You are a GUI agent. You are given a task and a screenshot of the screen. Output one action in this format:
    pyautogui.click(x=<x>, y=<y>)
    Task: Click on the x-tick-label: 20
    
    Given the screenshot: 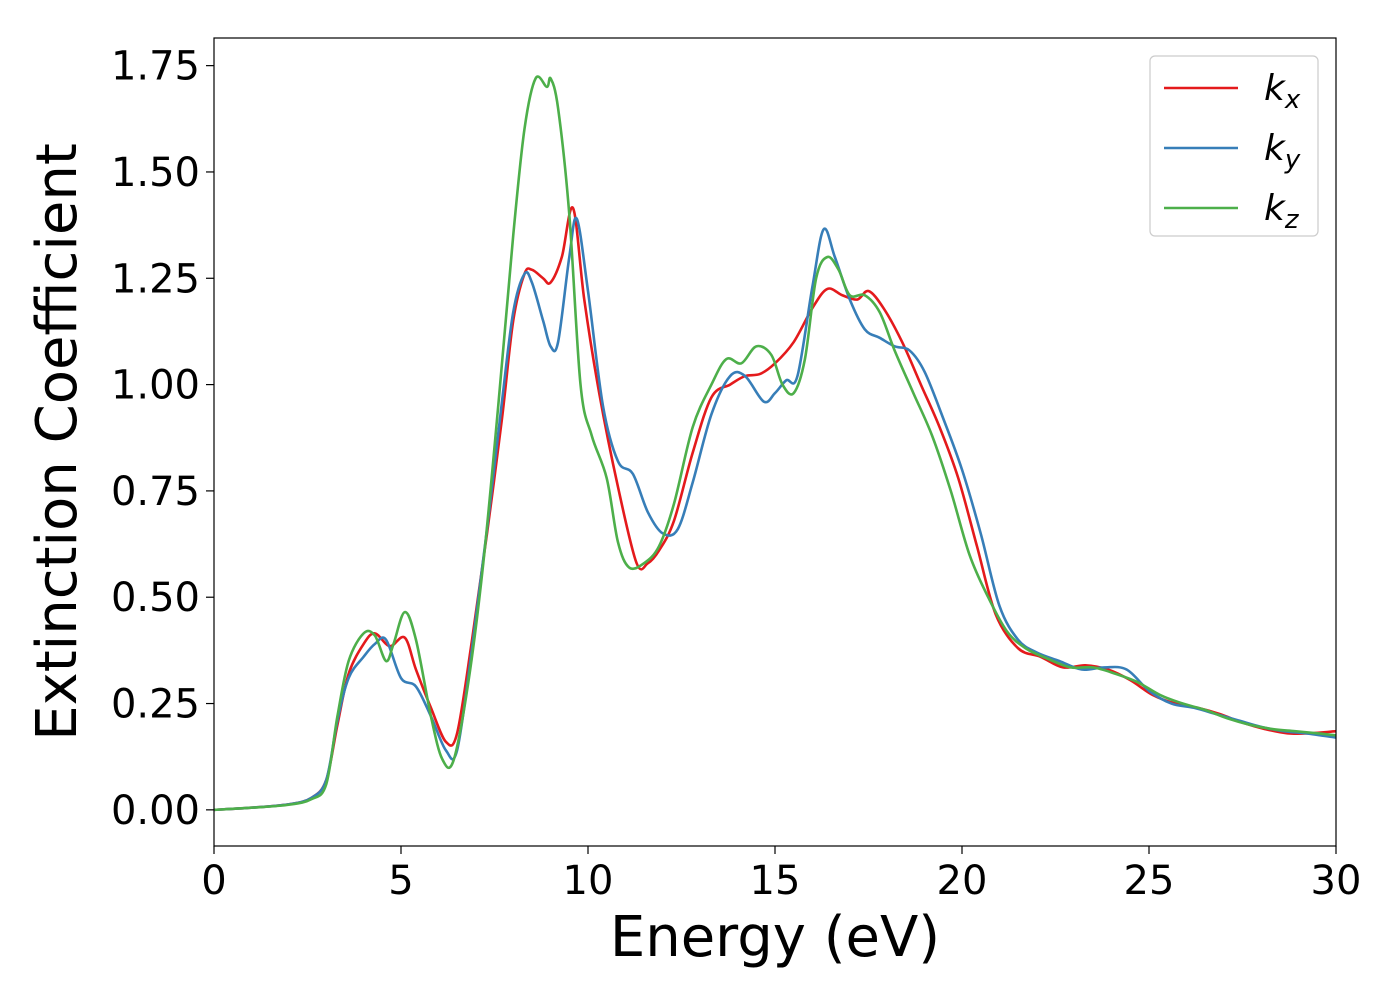 What is the action you would take?
    pyautogui.click(x=962, y=881)
    